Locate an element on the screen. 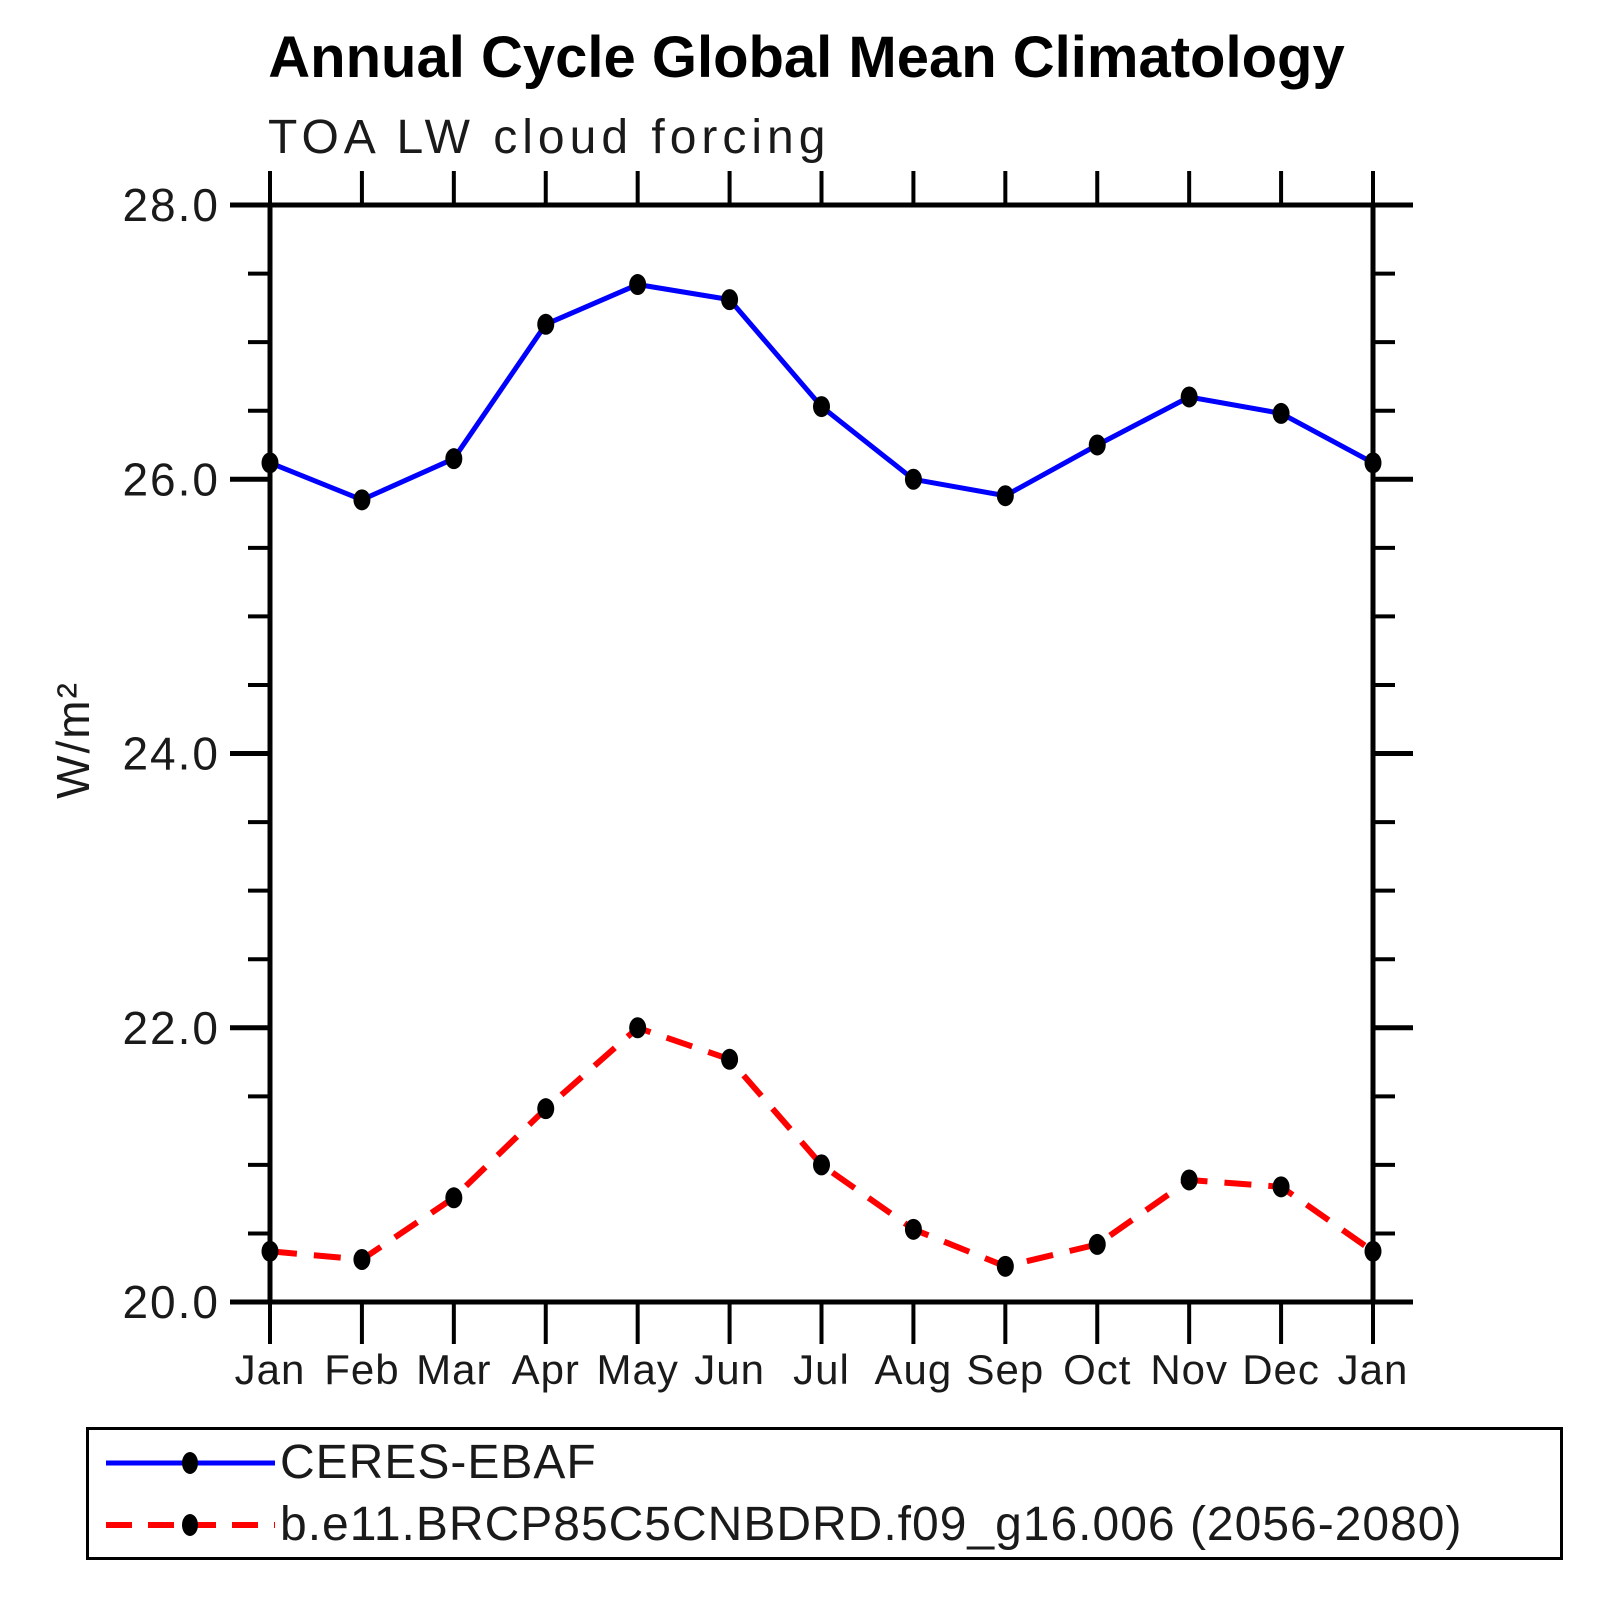 This screenshot has width=1613, height=1613. series-line-model-run is located at coordinates (822, 1147).